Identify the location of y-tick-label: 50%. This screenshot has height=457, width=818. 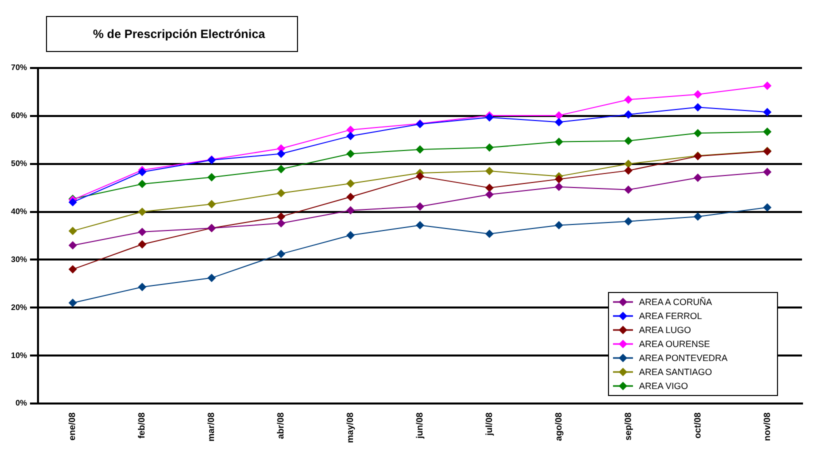
(19, 163).